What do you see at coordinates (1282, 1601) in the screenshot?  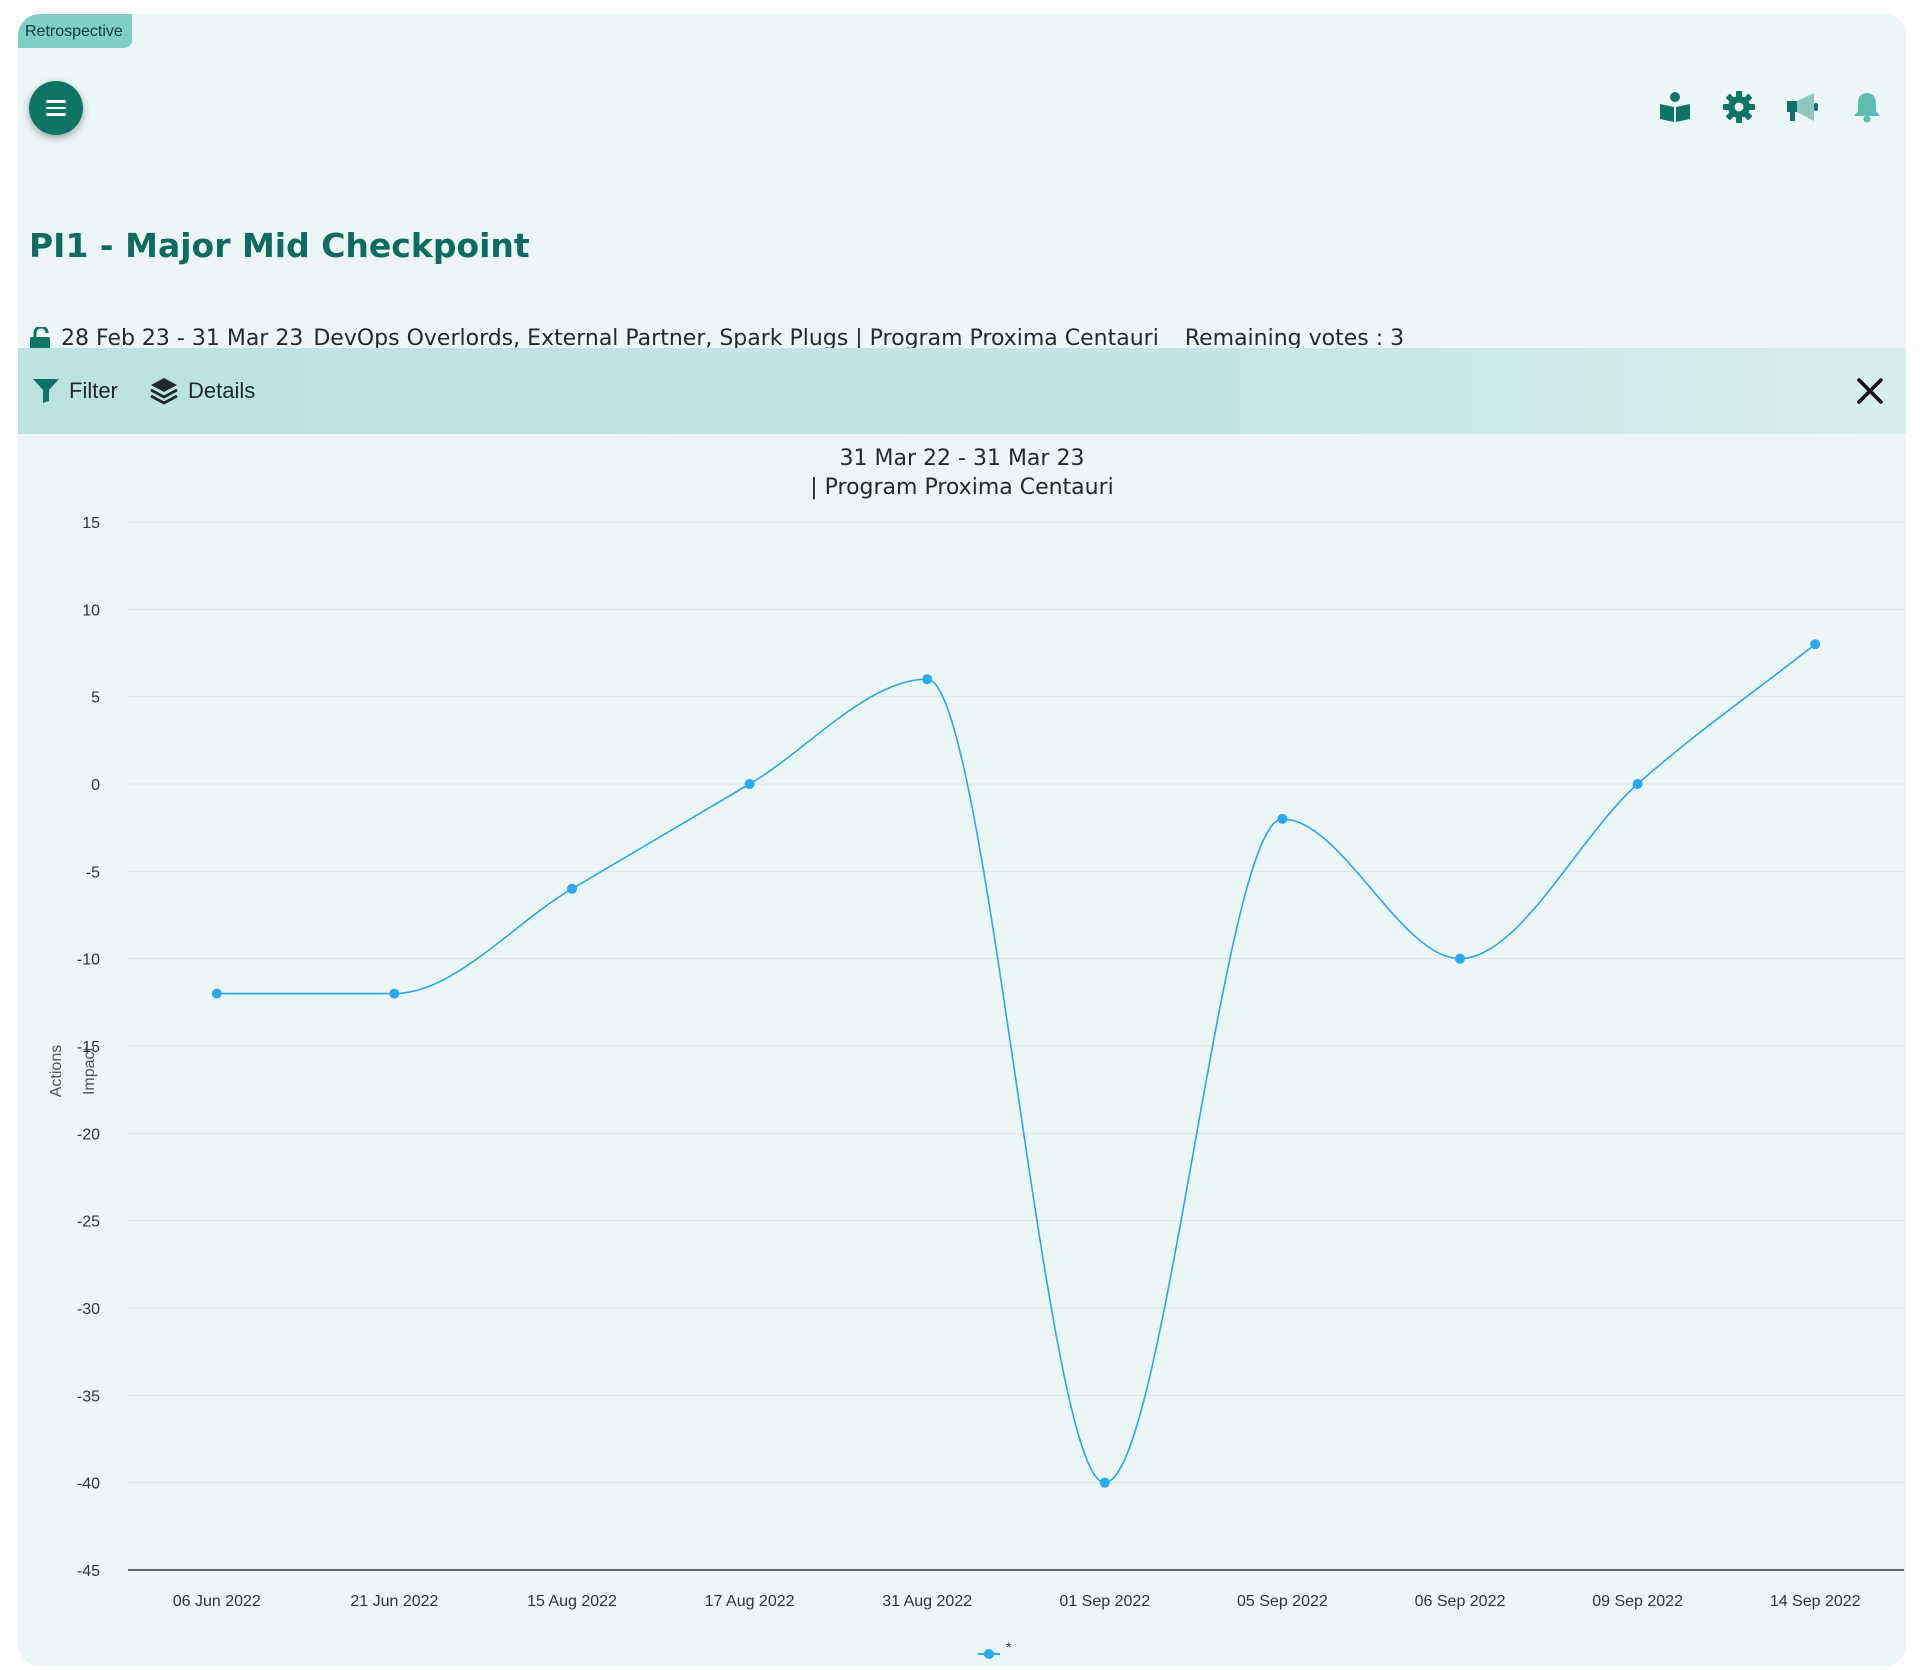 I see `x-tick-label: 05 Sep 2022` at bounding box center [1282, 1601].